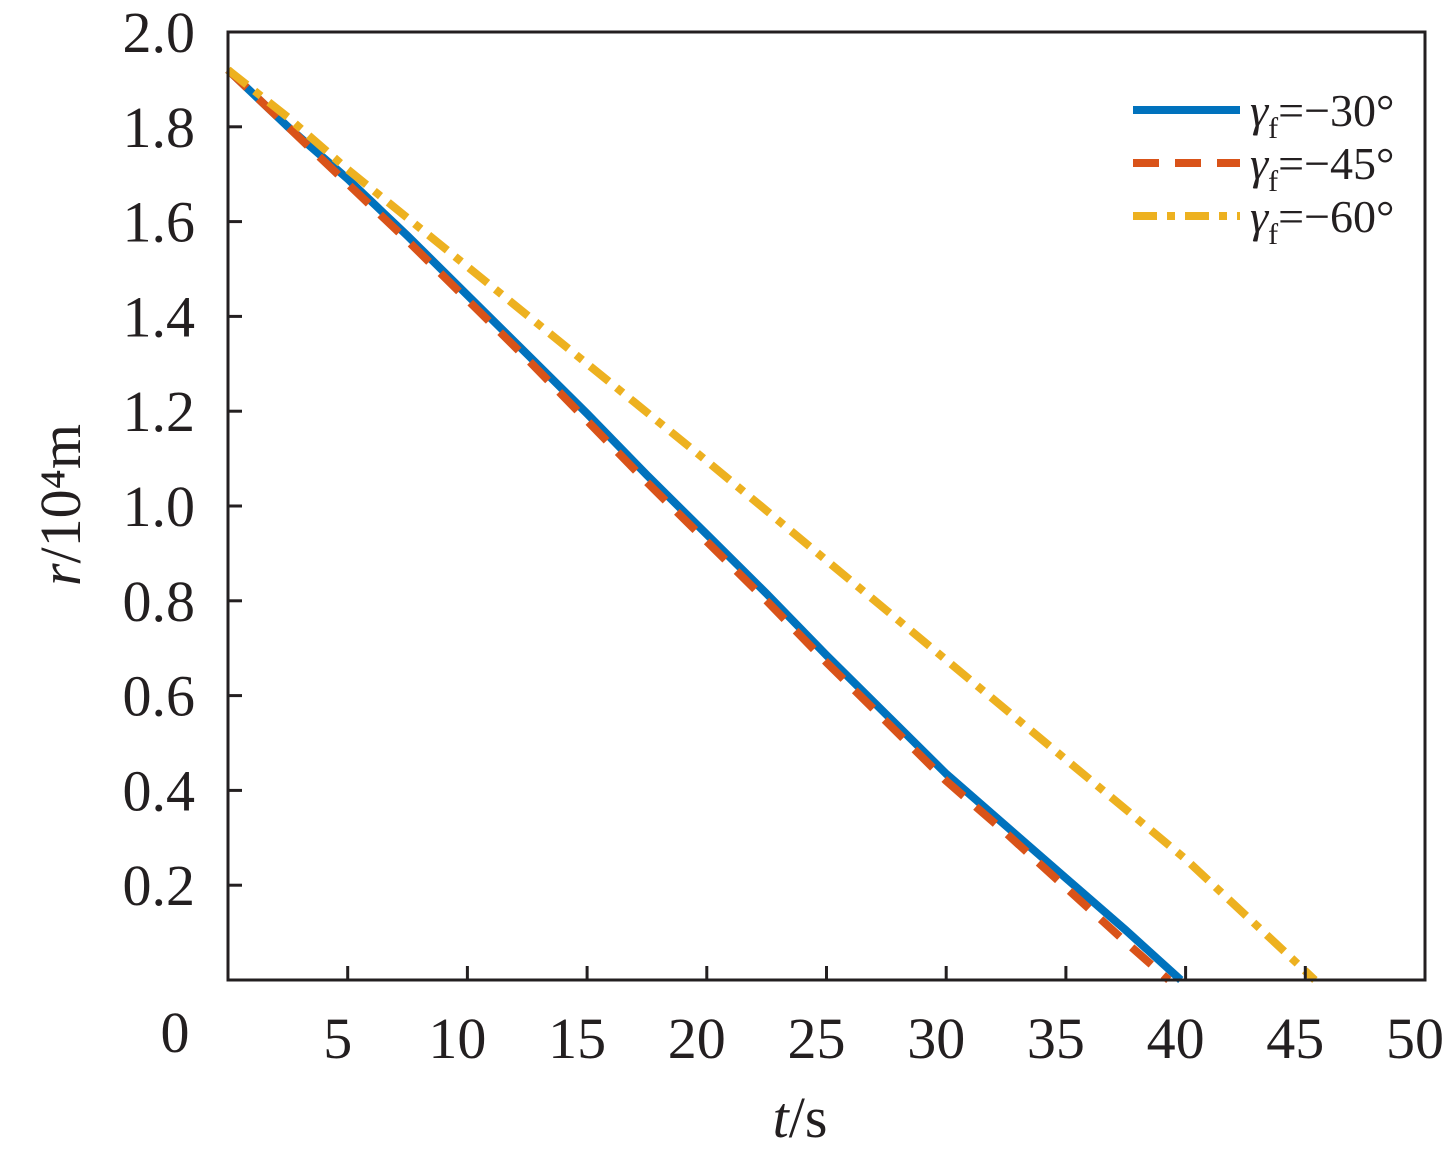 Image resolution: width=1448 pixels, height=1154 pixels. What do you see at coordinates (1295, 1038) in the screenshot?
I see `x-tick-label: 45` at bounding box center [1295, 1038].